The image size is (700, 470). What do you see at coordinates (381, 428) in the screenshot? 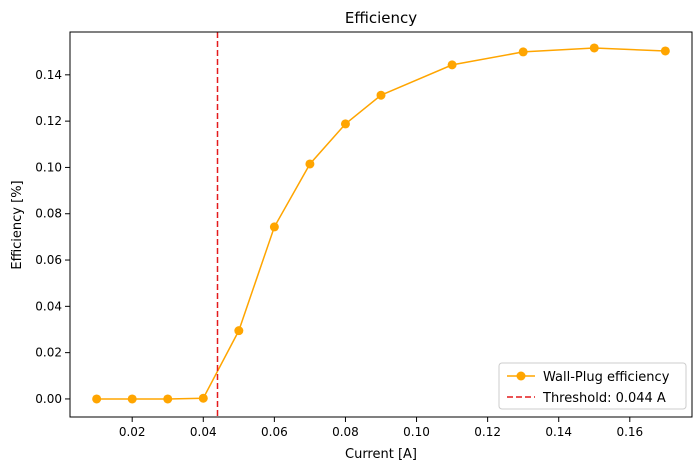
I see `x-axis: 0.02 0.04 0.06 0.08 0.10 0.12 0.14 0.16` at bounding box center [381, 428].